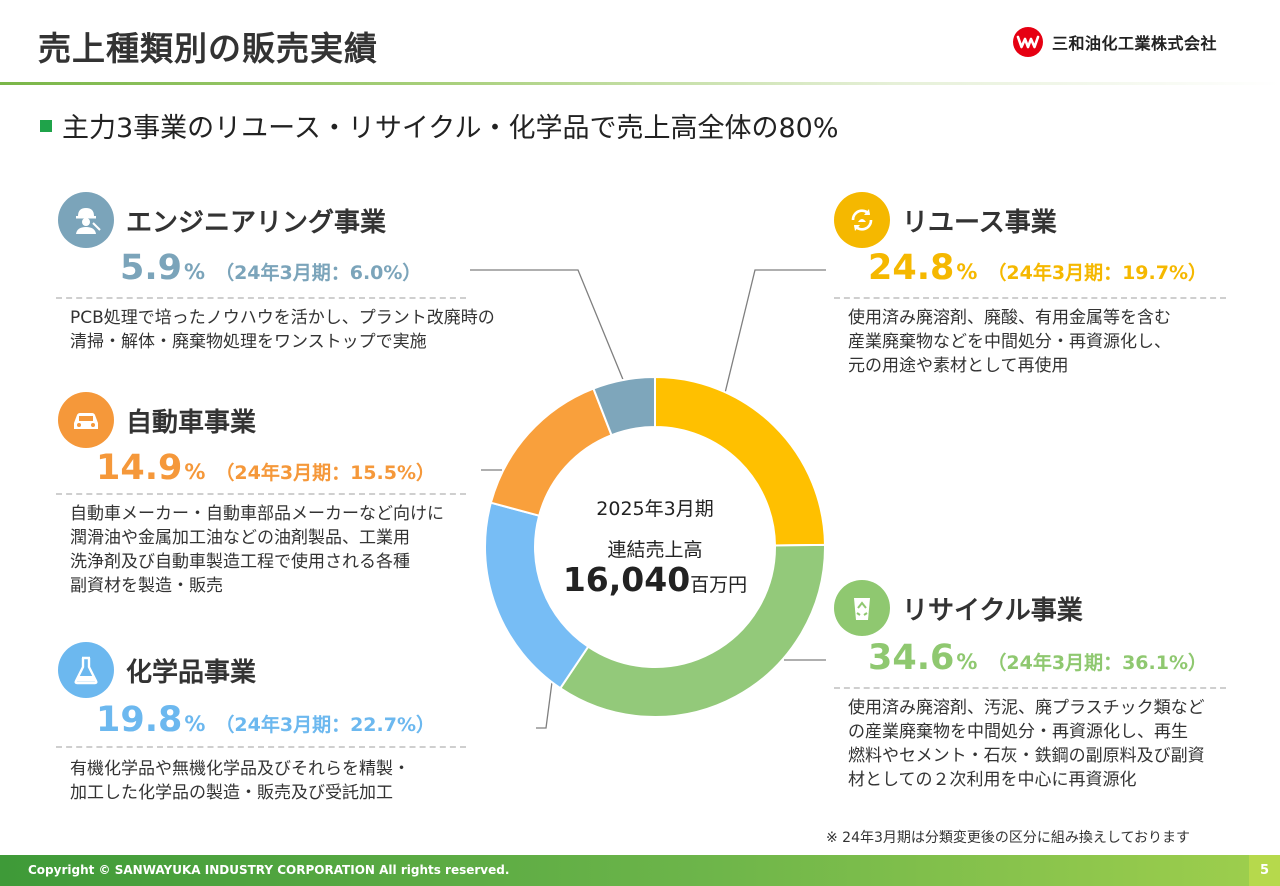  I want to click on recycle-bin-icon, so click(862, 608).